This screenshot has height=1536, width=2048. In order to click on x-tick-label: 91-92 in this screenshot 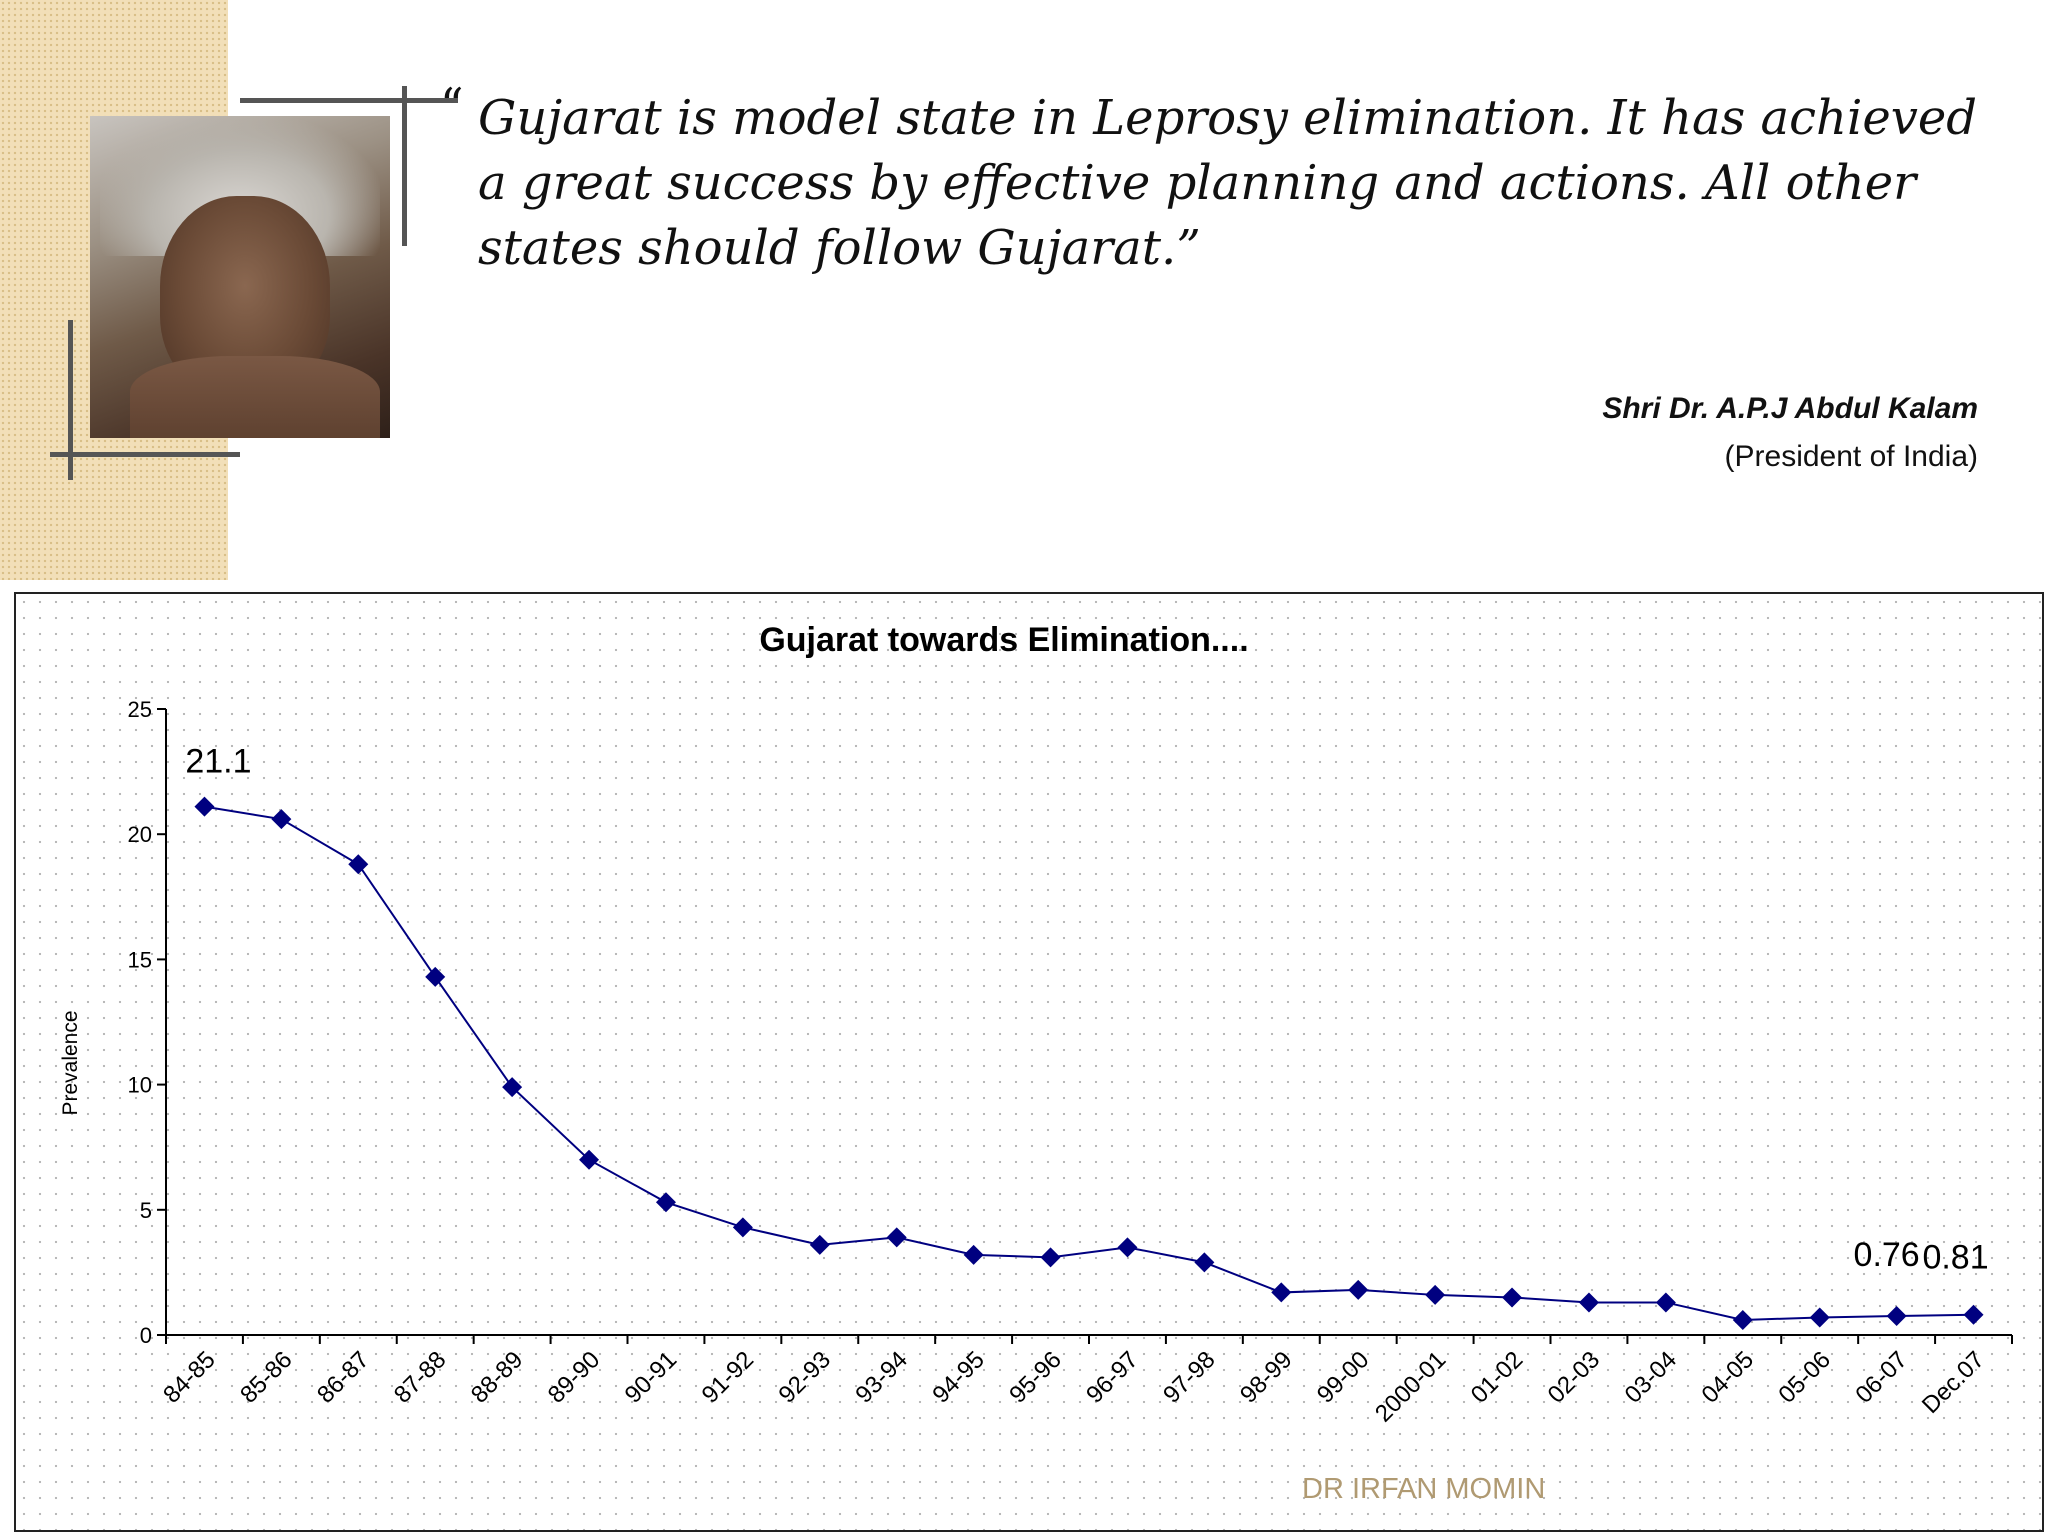, I will do `click(728, 1377)`.